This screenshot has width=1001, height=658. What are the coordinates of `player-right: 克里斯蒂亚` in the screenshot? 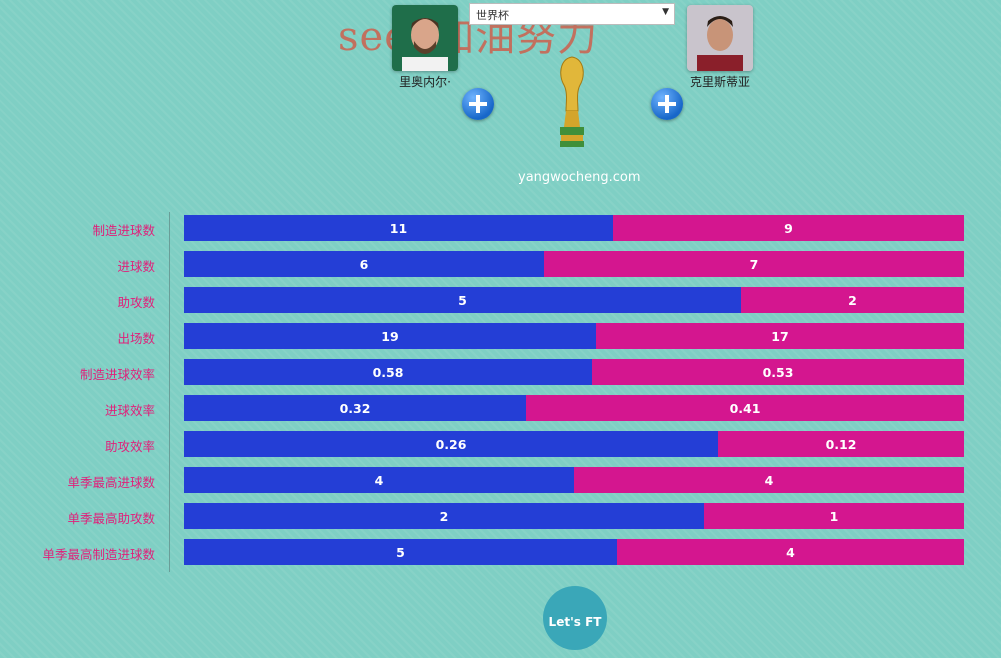 It's located at (720, 47).